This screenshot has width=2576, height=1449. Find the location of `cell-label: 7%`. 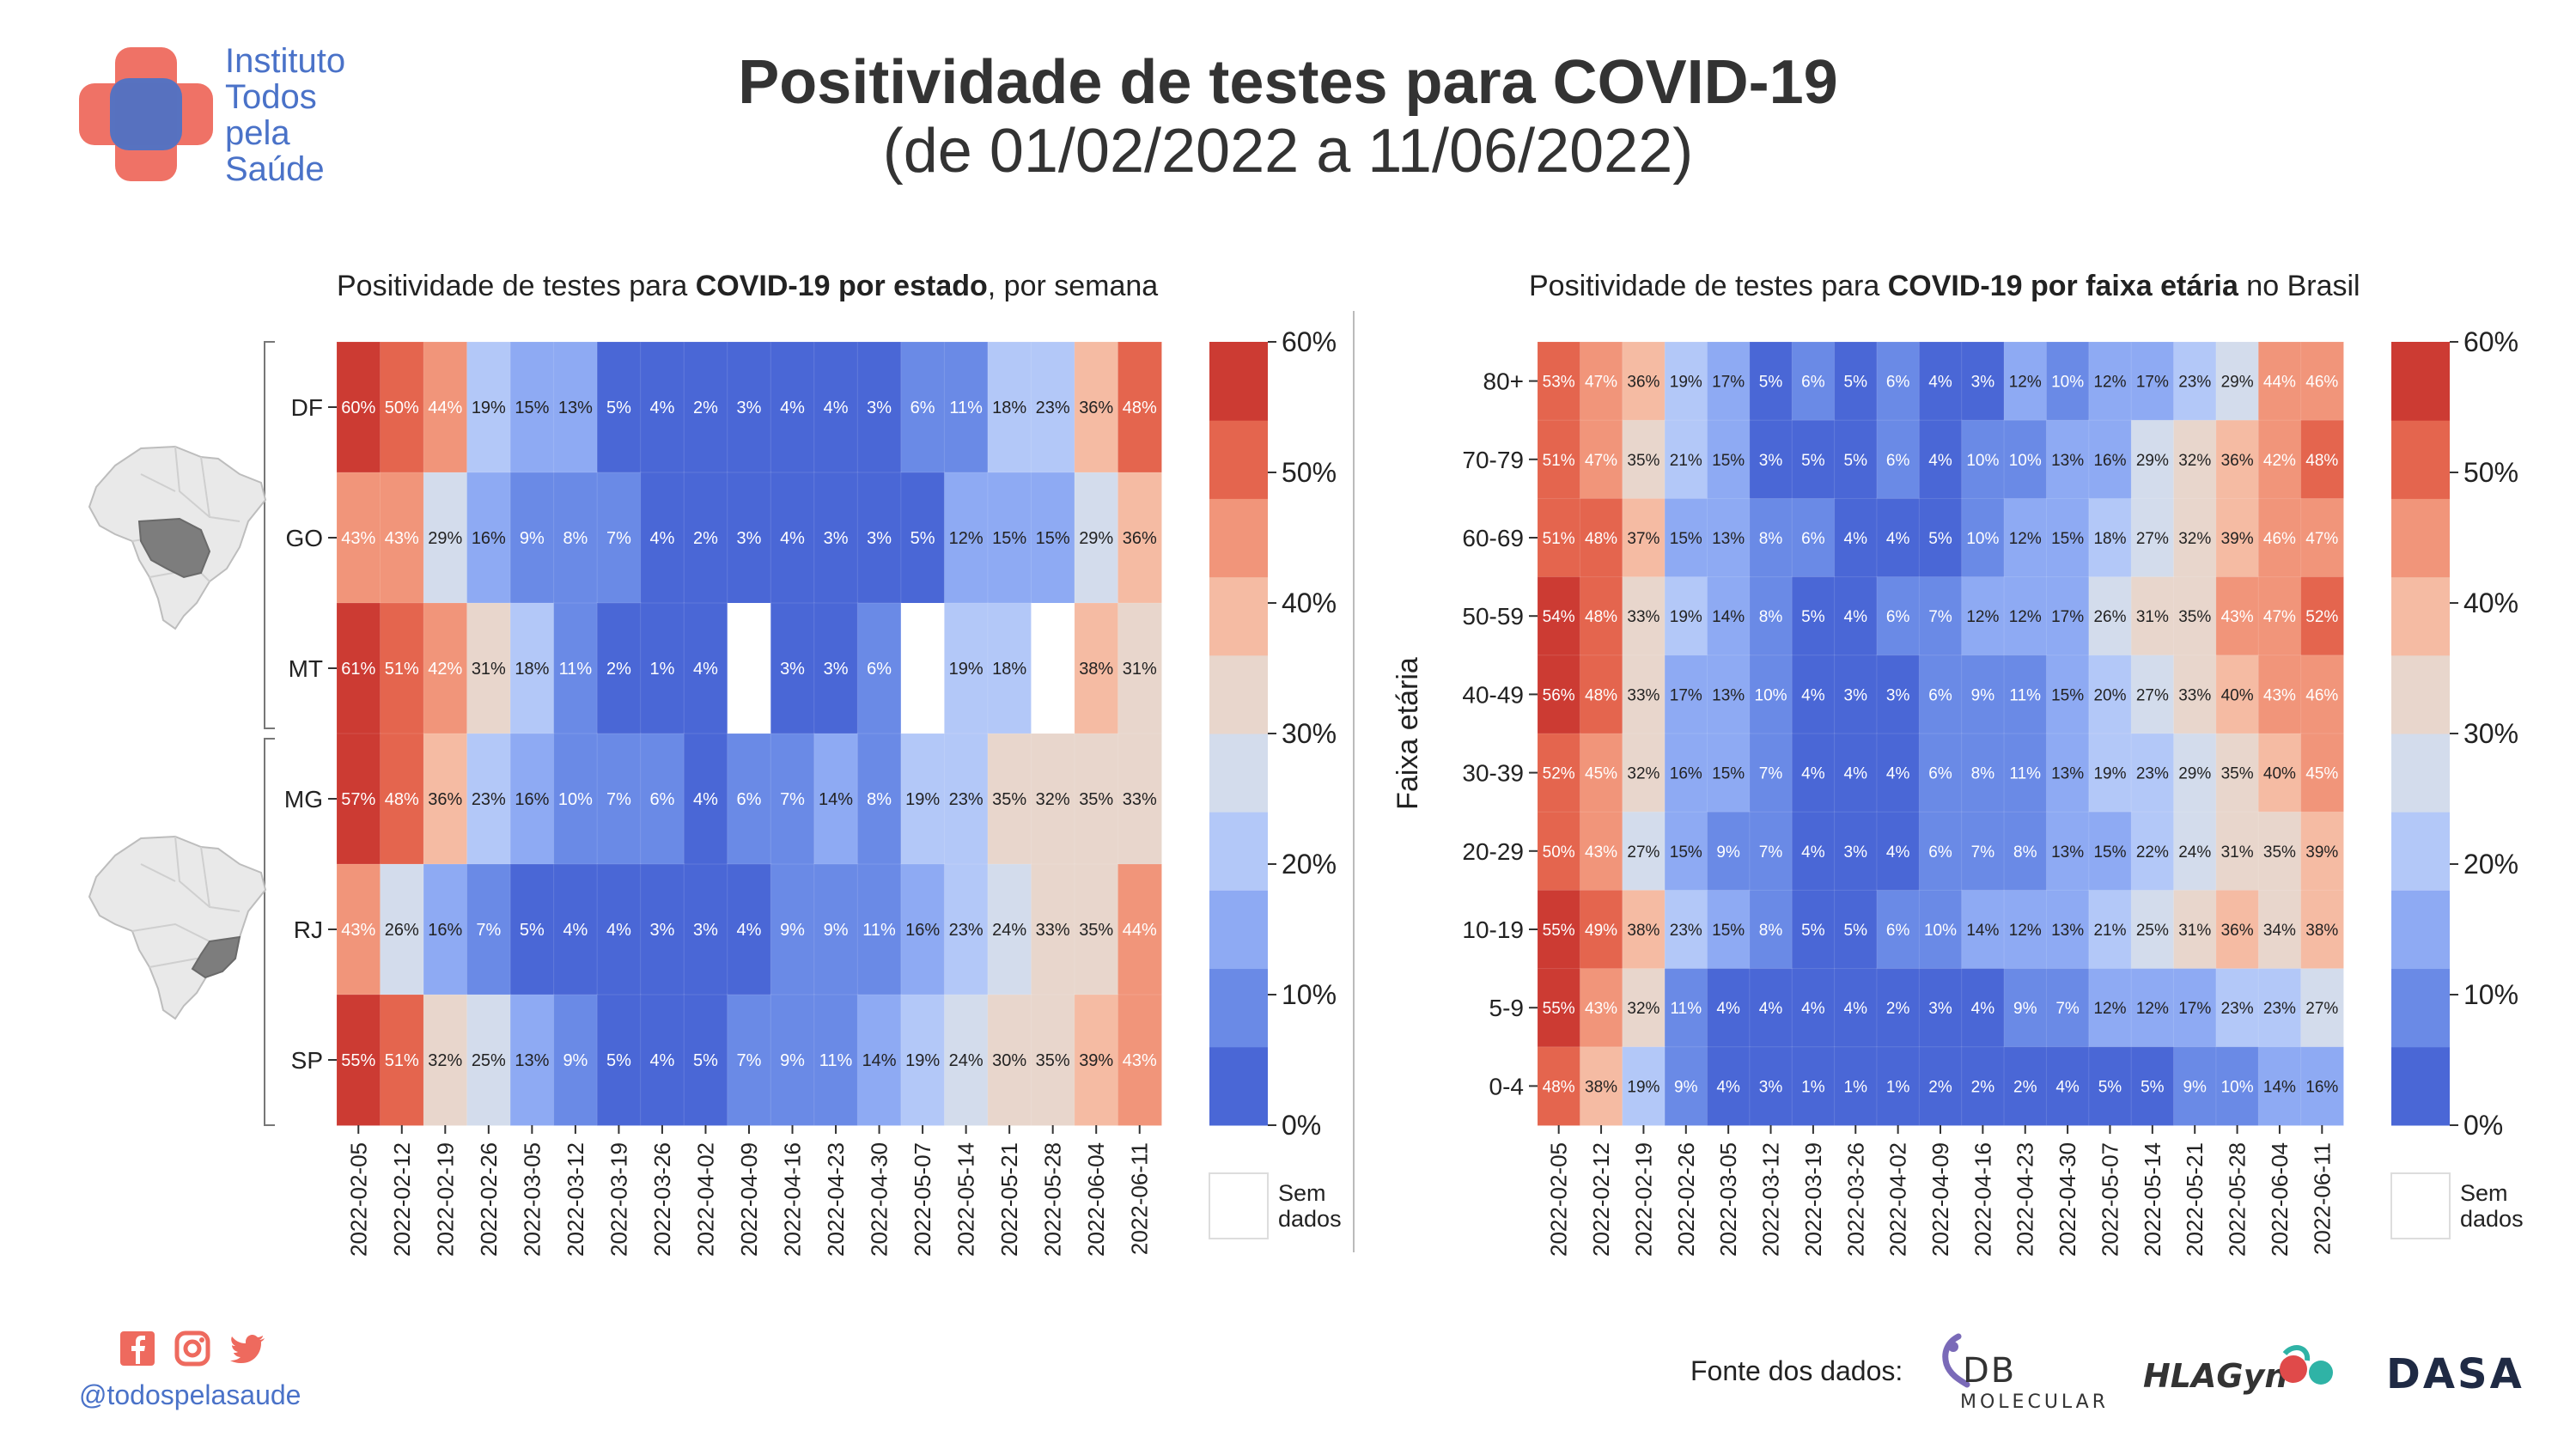

cell-label: 7% is located at coordinates (1940, 617).